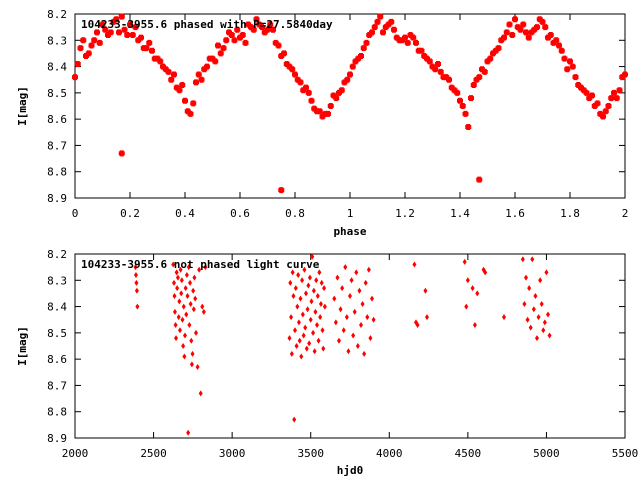 Image resolution: width=640 pixels, height=480 pixels. Describe the element at coordinates (295, 213) in the screenshot. I see `x-tick-label: 0.8` at that location.